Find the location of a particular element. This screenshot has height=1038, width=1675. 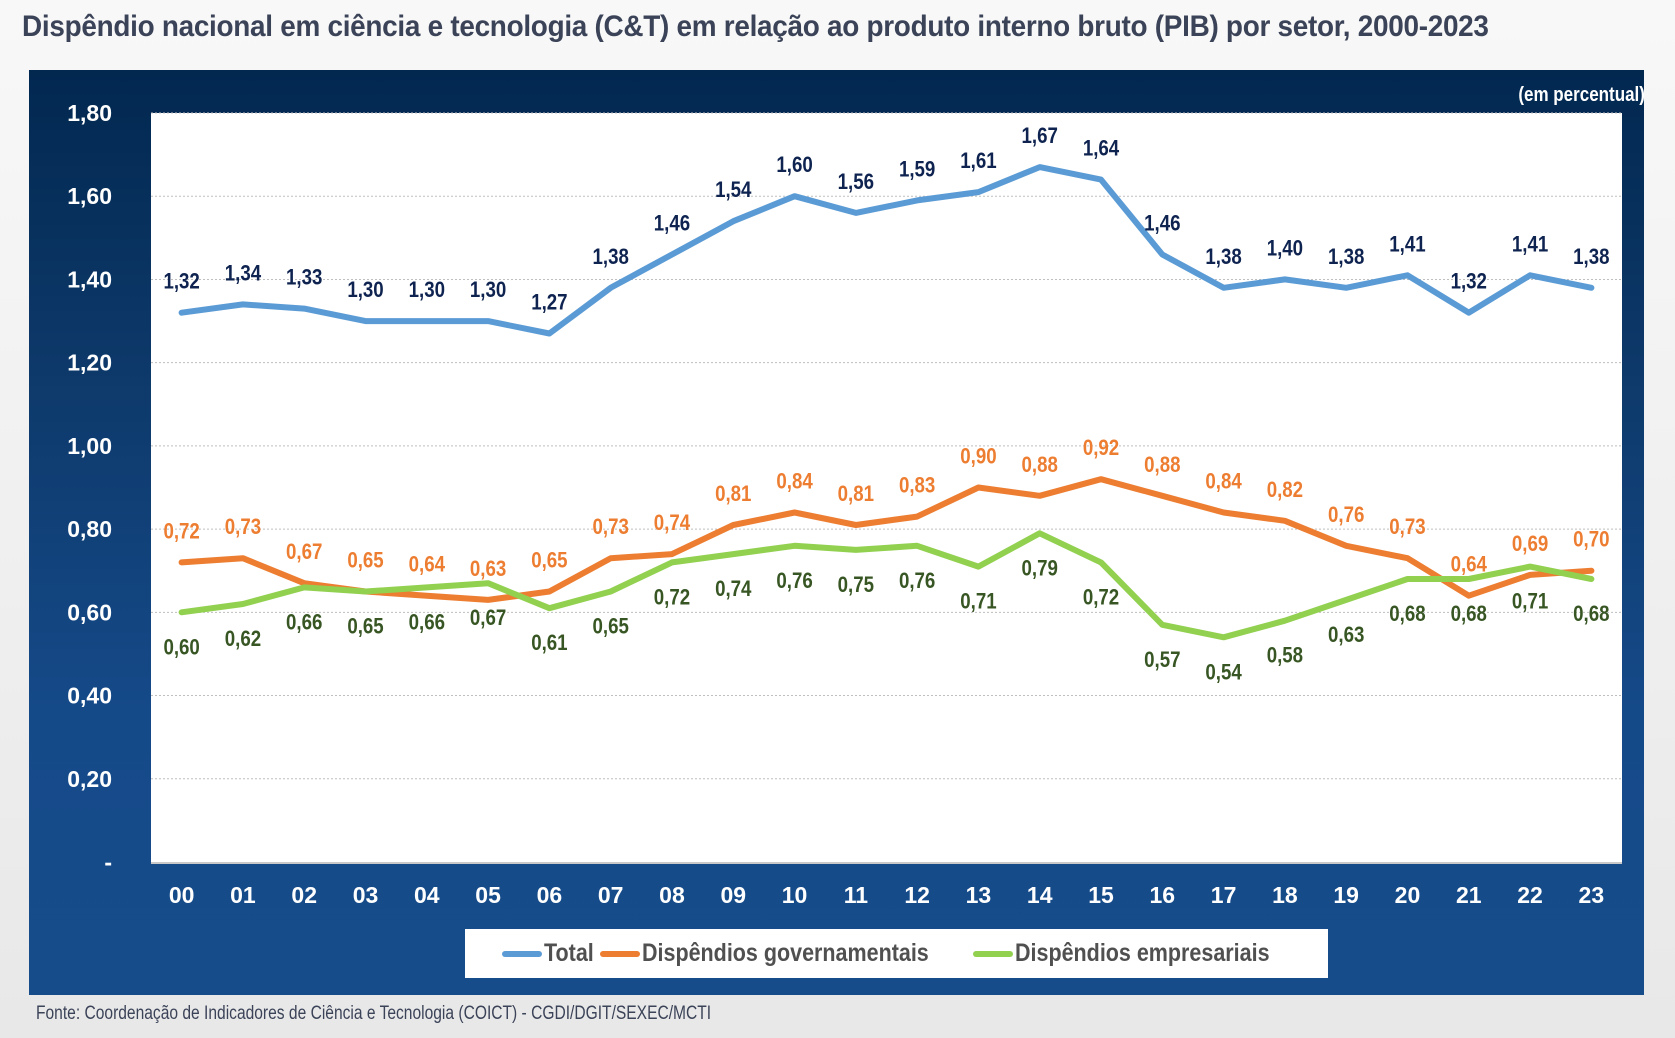

data-label-emp: 0,74 is located at coordinates (733, 590).